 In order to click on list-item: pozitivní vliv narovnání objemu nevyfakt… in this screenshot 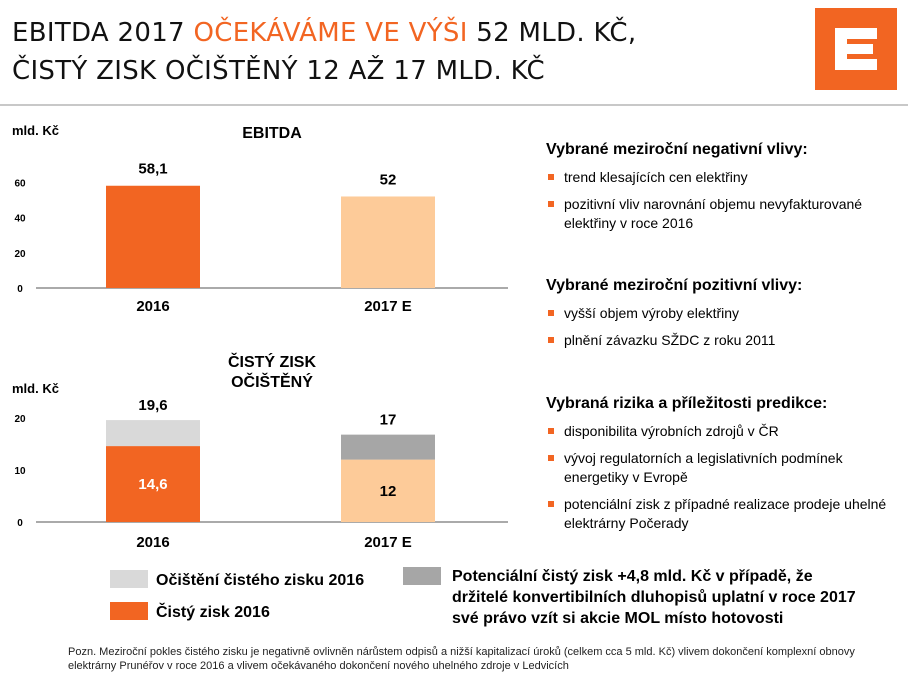, I will do `click(721, 214)`.